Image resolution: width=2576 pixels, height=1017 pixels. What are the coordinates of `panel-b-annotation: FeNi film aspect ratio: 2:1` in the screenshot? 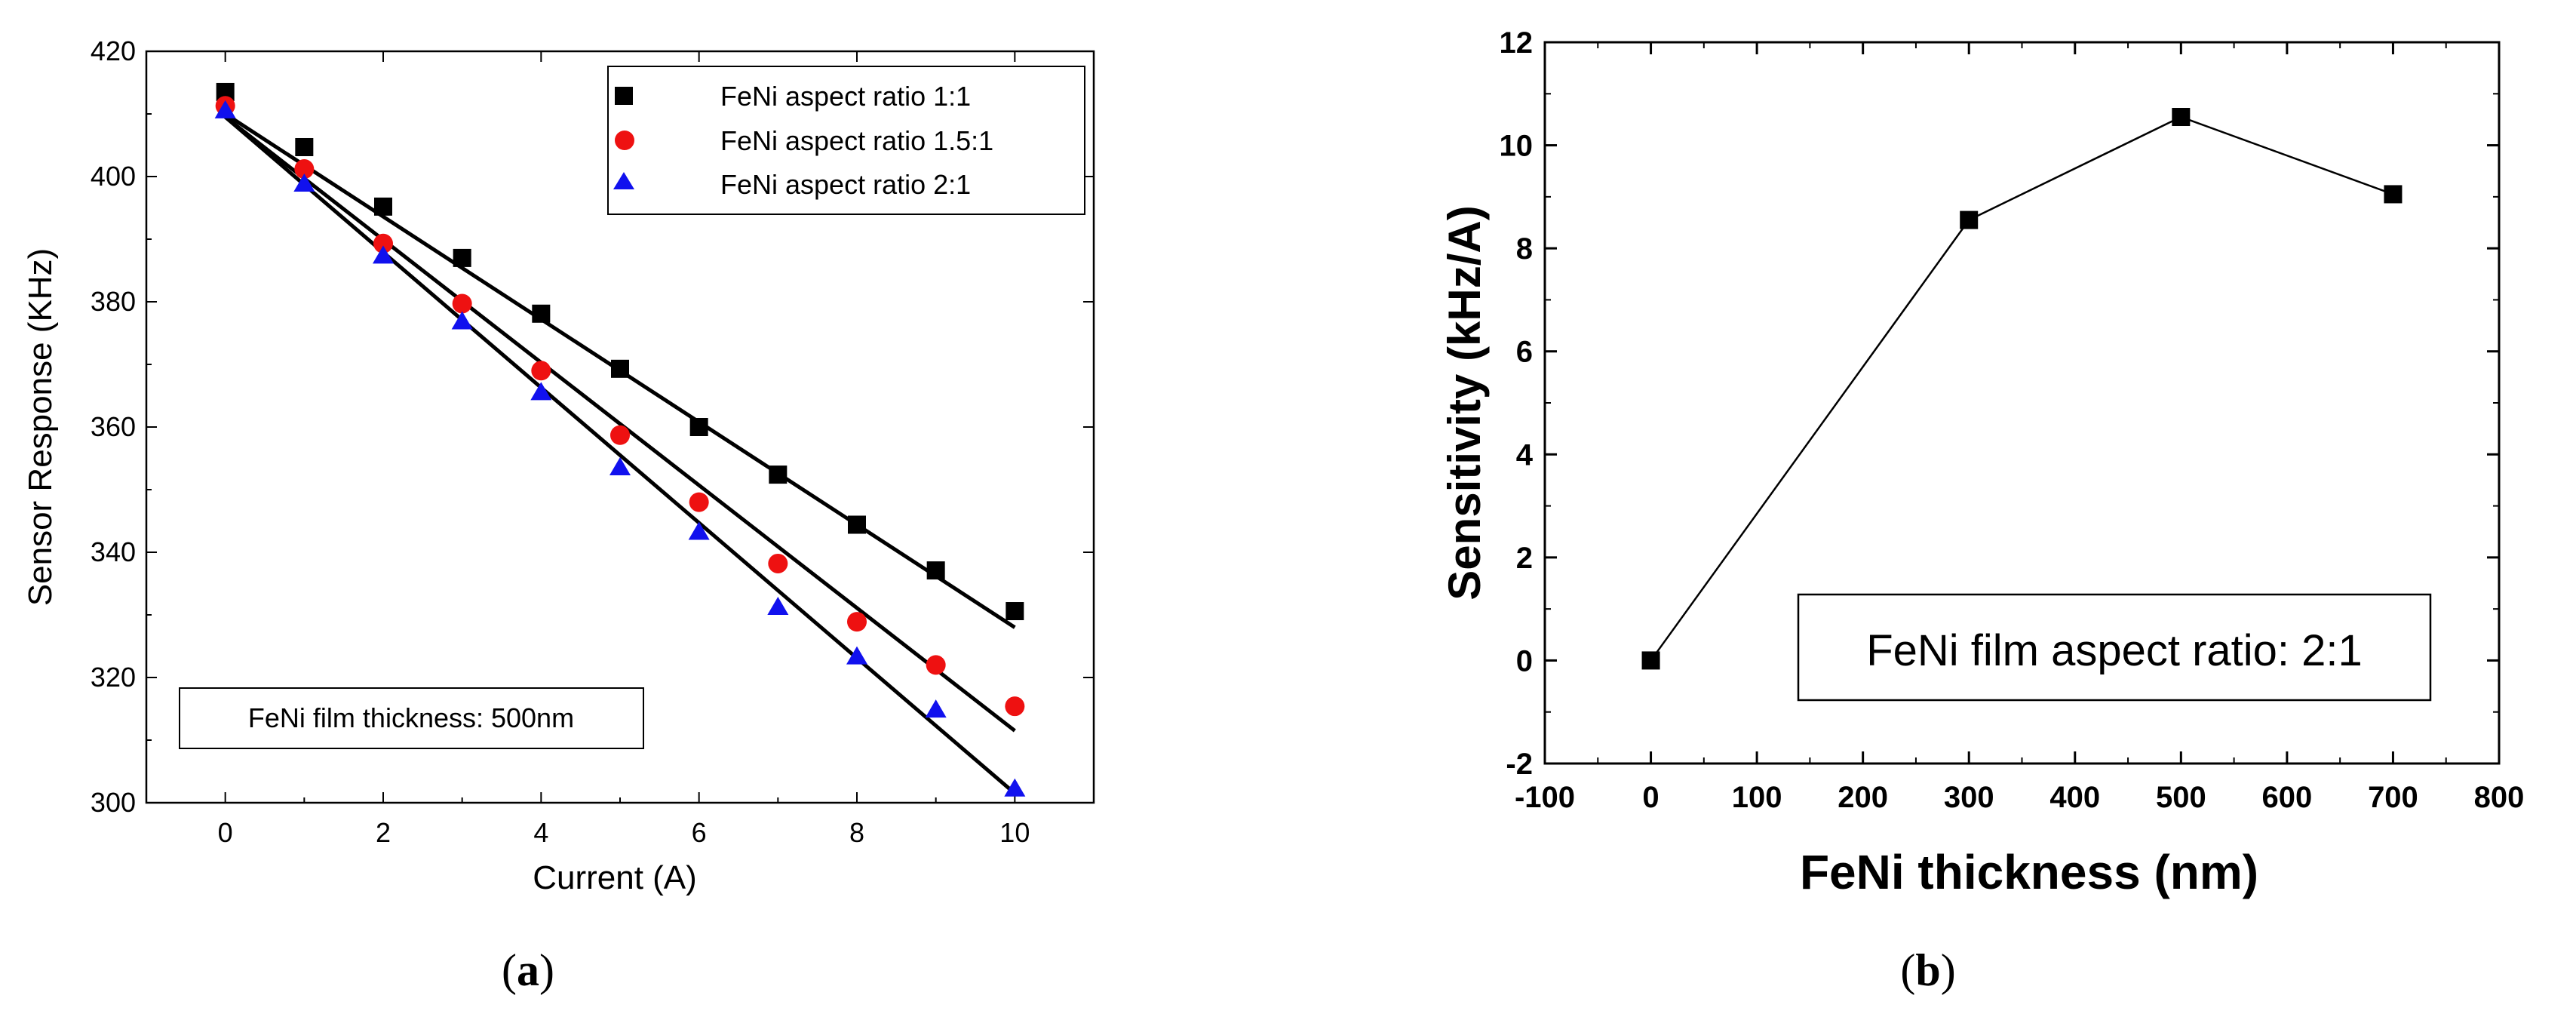 It's located at (2114, 647).